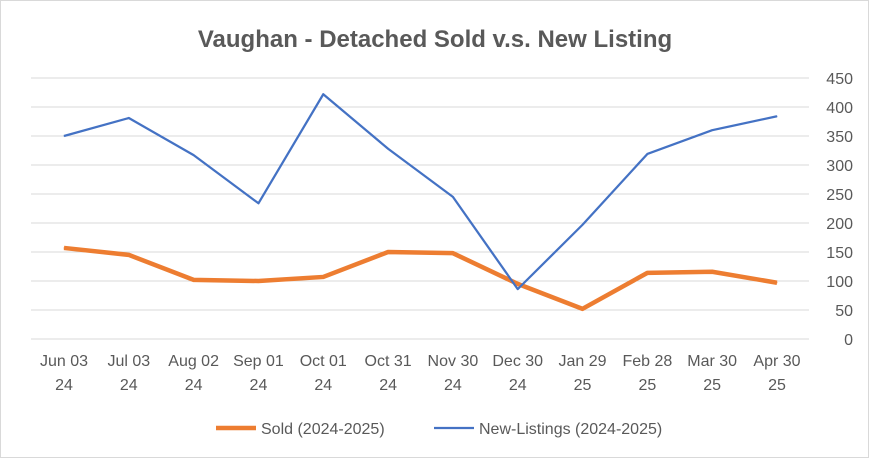  What do you see at coordinates (647, 361) in the screenshot?
I see `x-tick-label: Feb 28` at bounding box center [647, 361].